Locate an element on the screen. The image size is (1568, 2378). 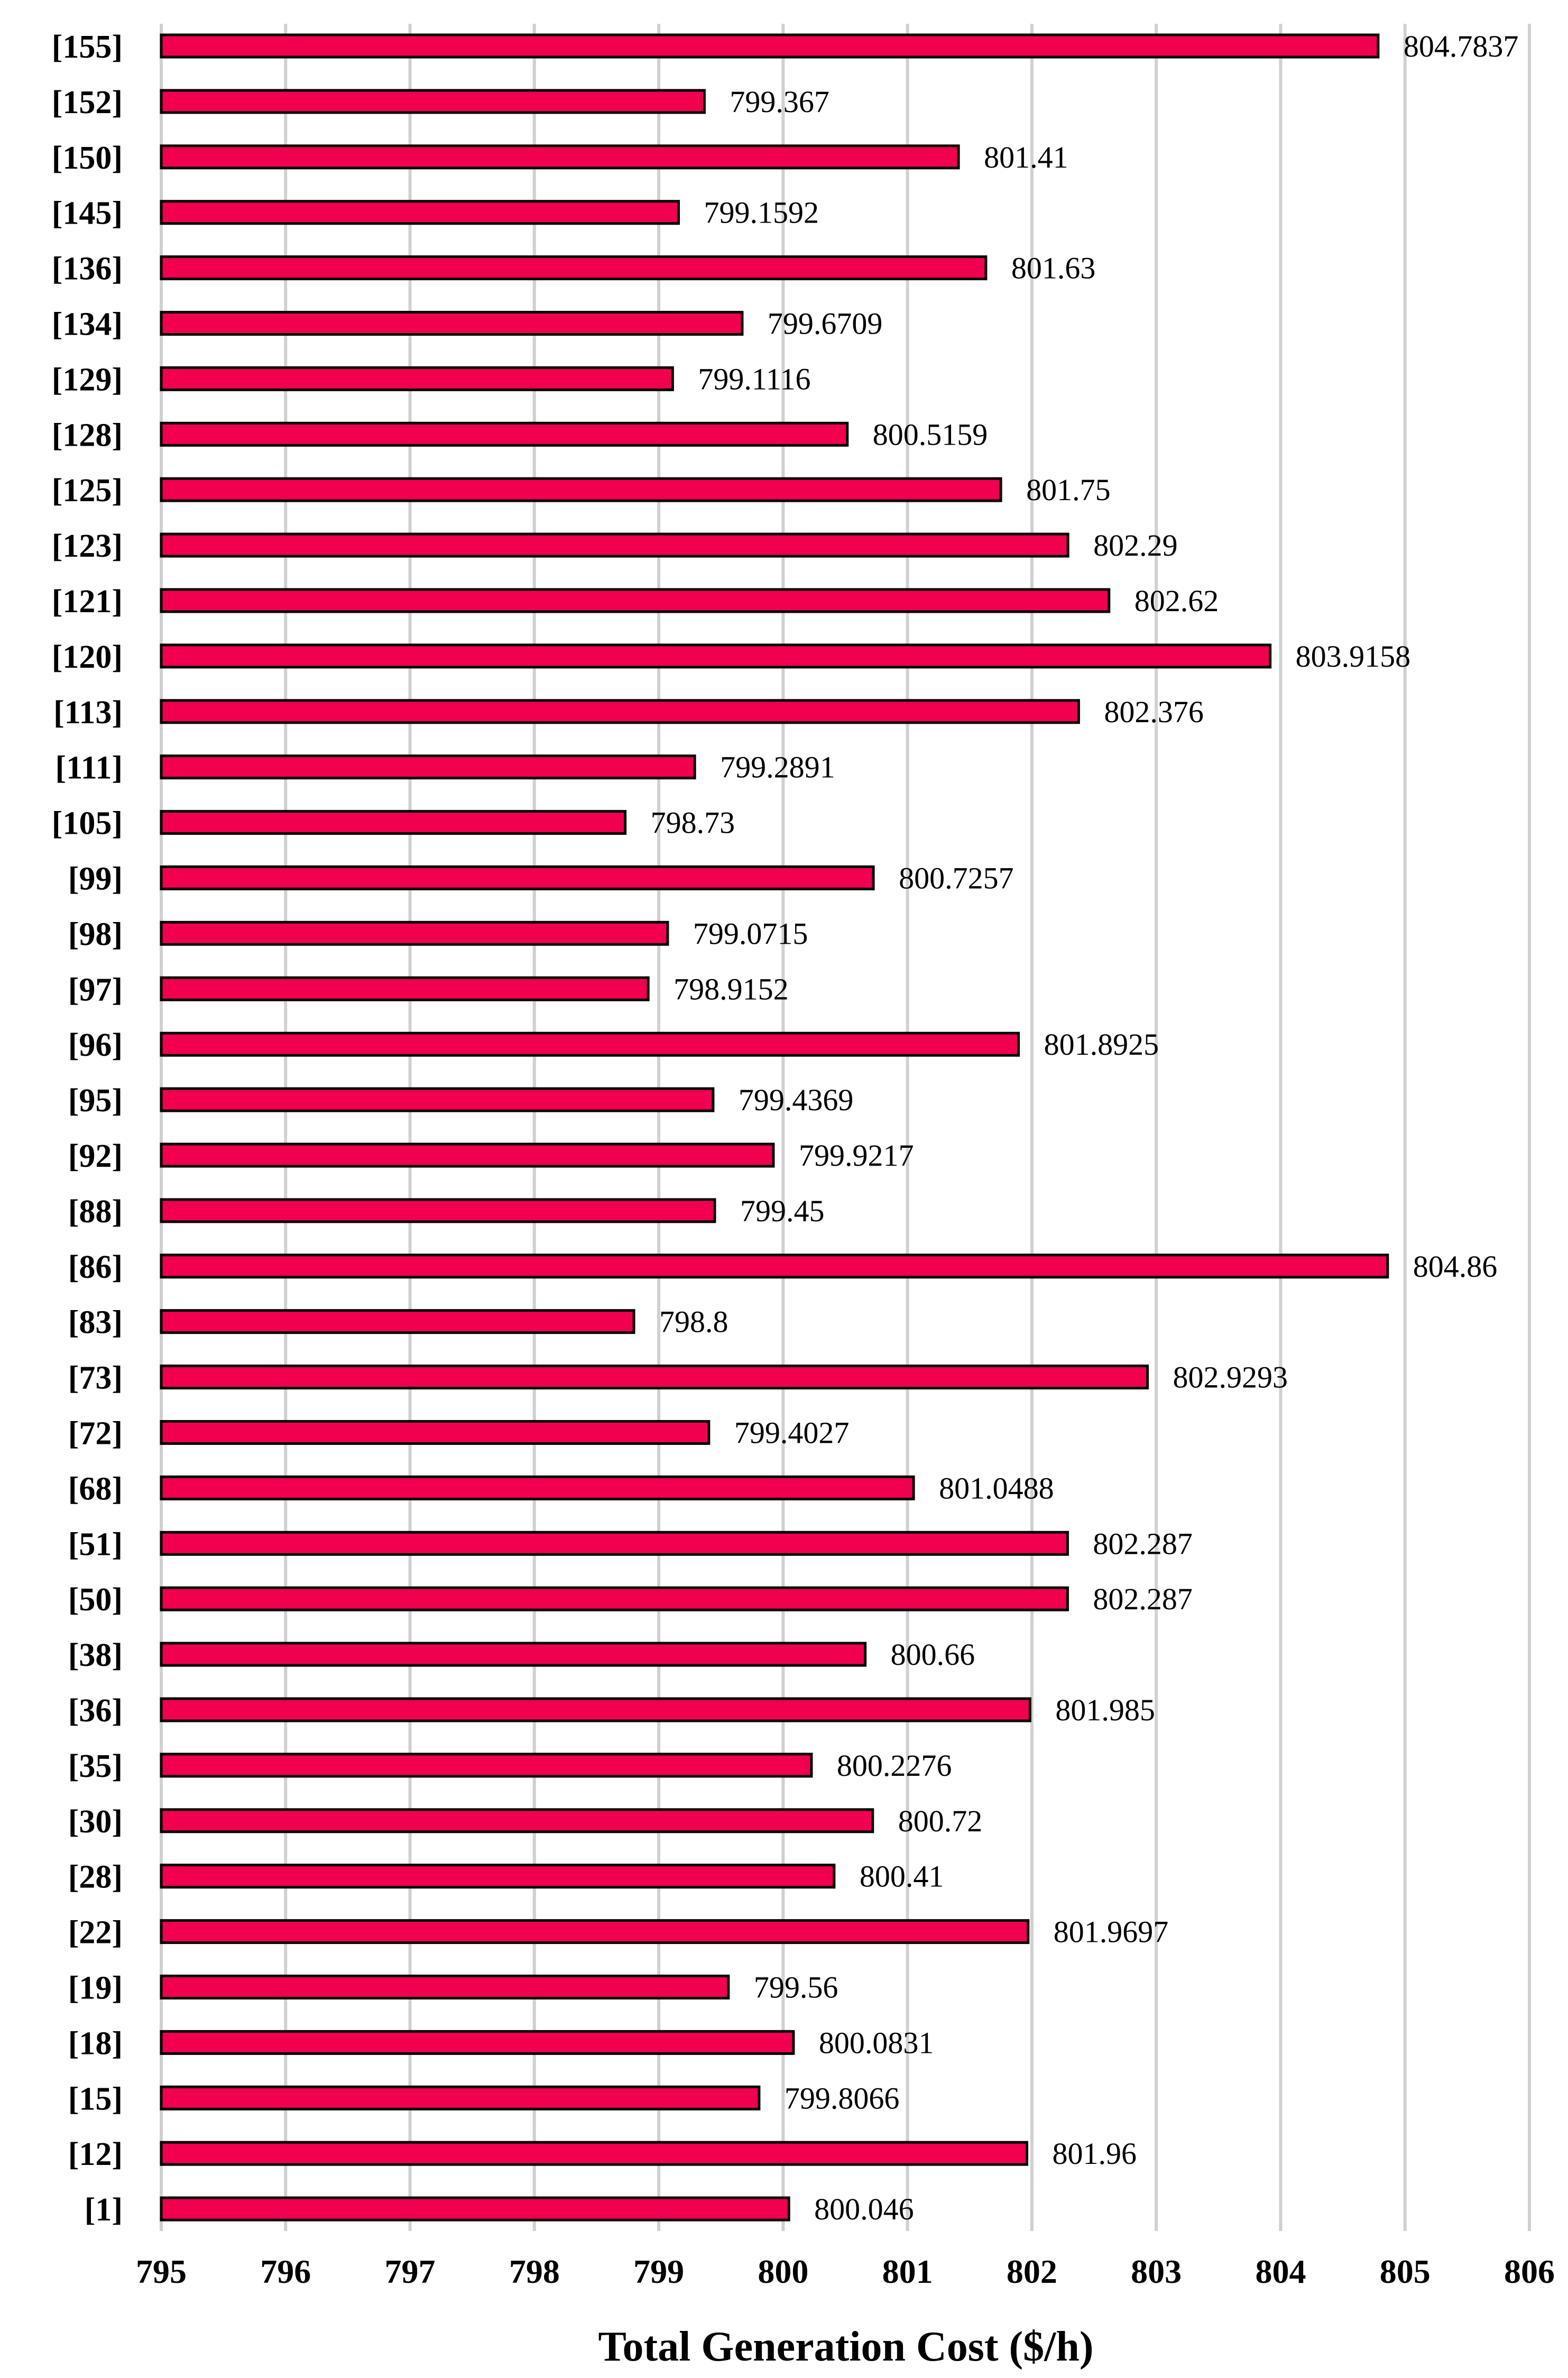
data-label: 799.1116 is located at coordinates (754, 379).